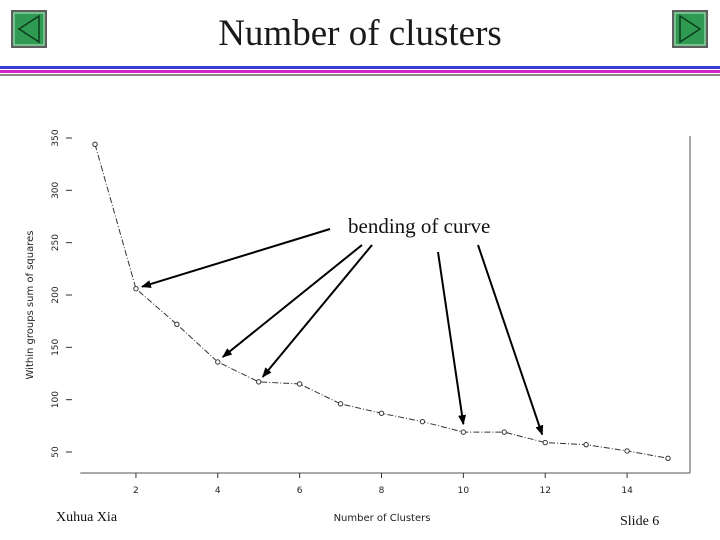  Describe the element at coordinates (56, 189) in the screenshot. I see `y-tick-label: 300` at that location.